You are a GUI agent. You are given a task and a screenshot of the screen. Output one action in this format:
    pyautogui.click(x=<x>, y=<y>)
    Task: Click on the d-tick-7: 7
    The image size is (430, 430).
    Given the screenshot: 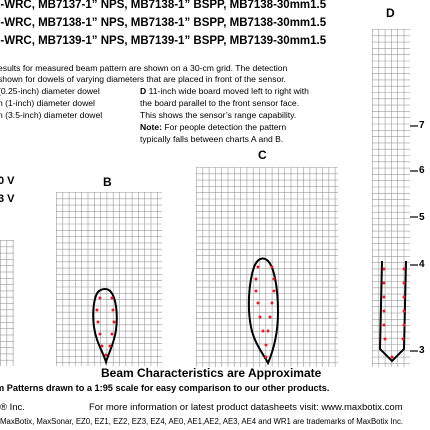 What is the action you would take?
    pyautogui.click(x=422, y=125)
    